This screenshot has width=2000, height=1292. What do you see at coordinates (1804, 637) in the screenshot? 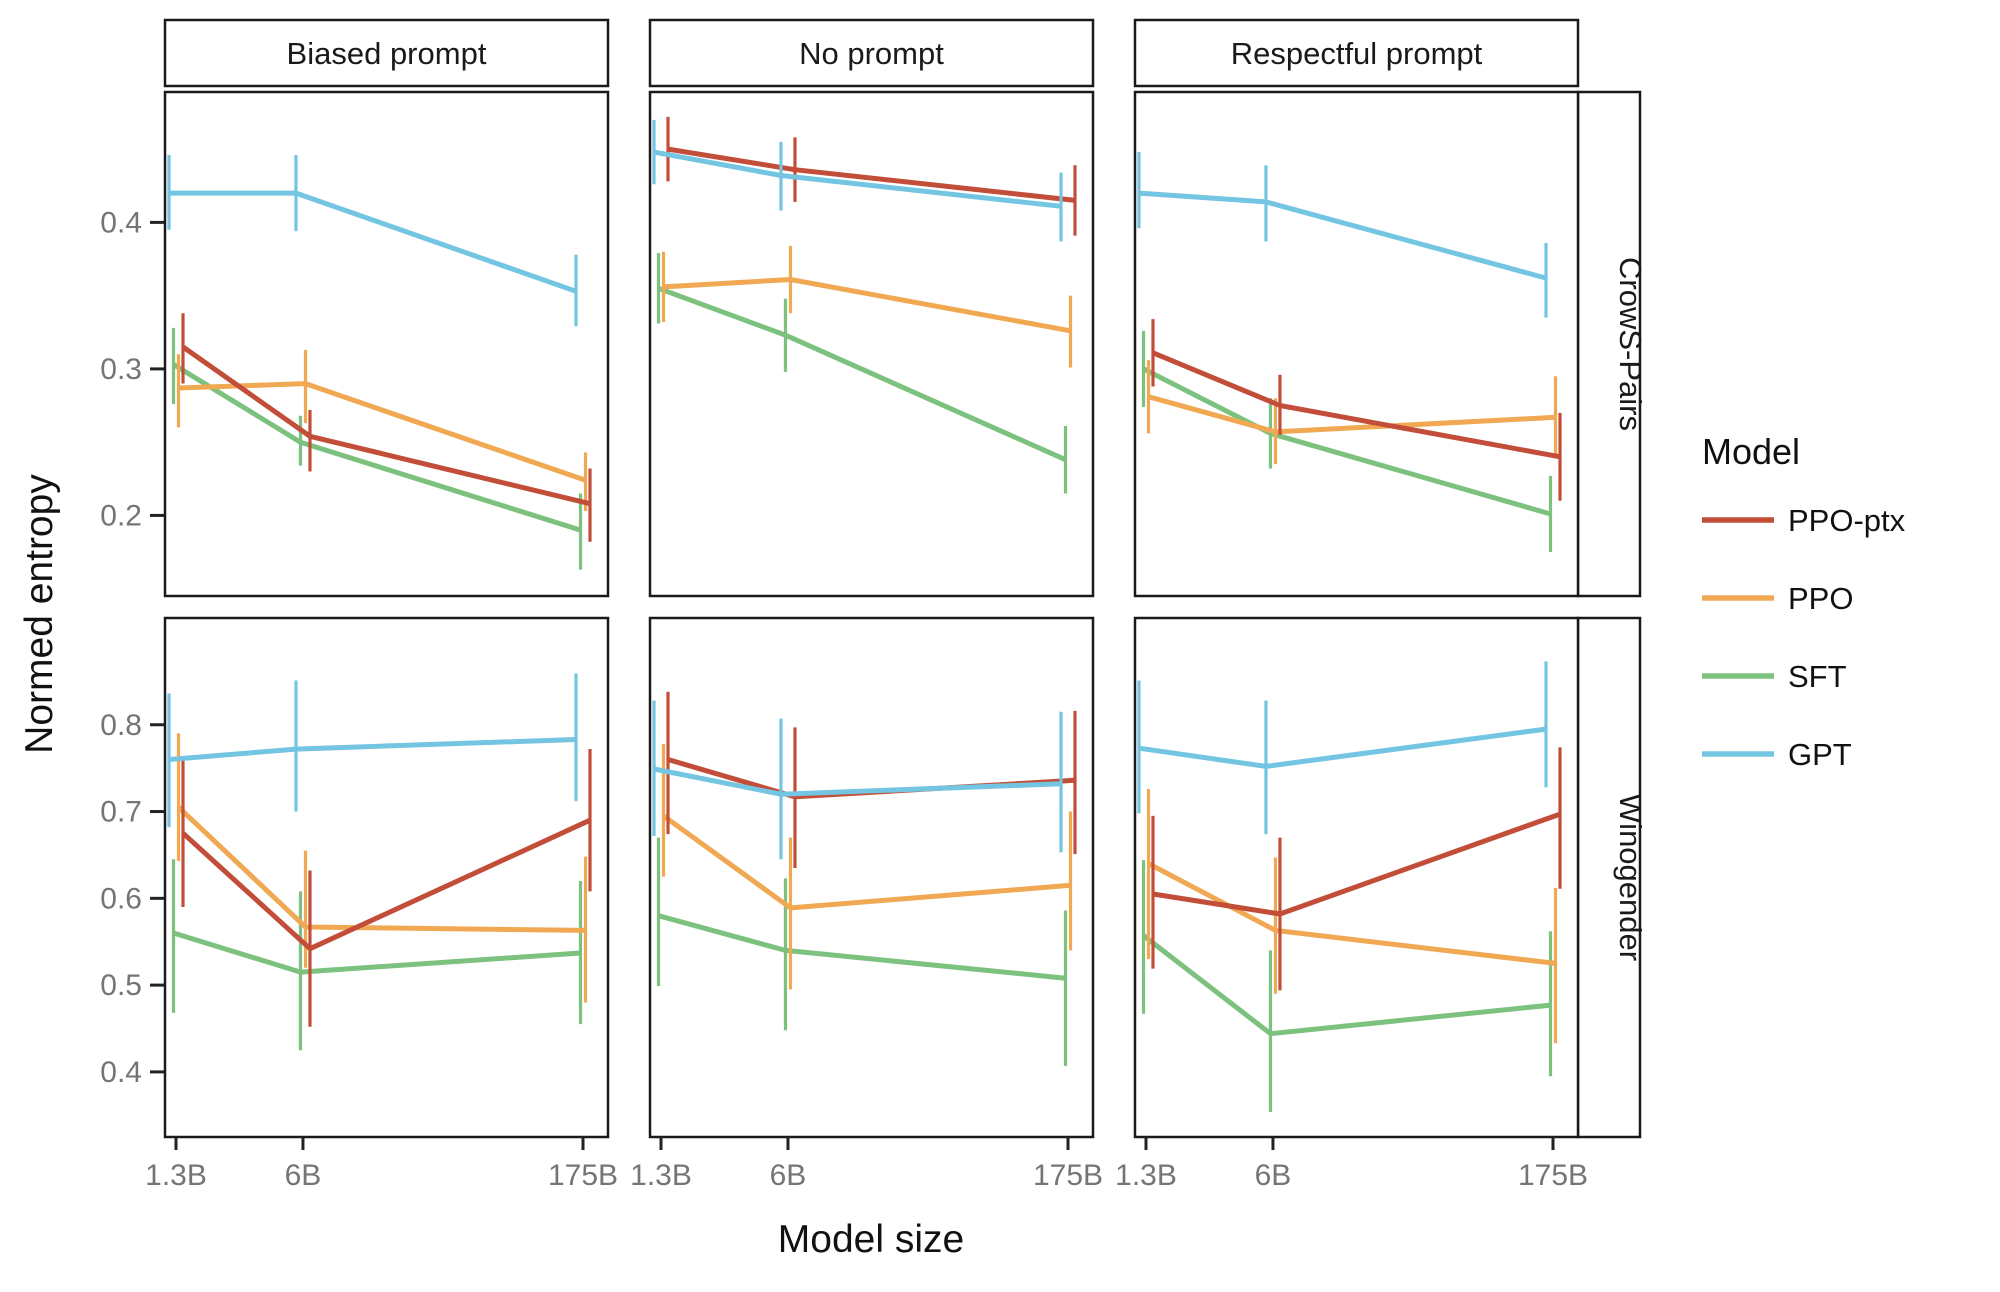
I see `legend: PPO-ptx PPO SFT GPT` at bounding box center [1804, 637].